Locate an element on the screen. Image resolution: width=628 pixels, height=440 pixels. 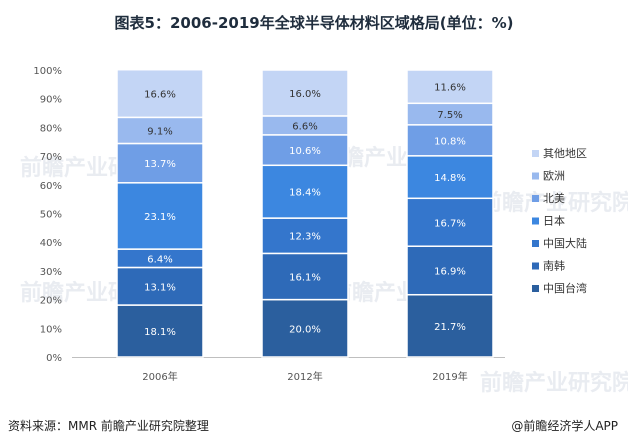
x-tick-label: 2006年 is located at coordinates (159, 376).